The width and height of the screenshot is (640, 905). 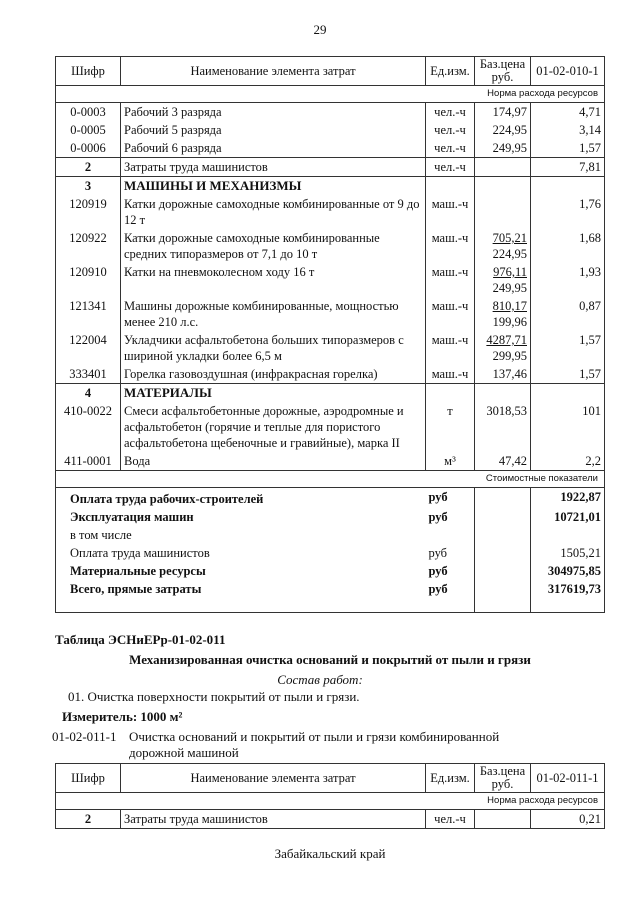 What do you see at coordinates (88, 148) in the screenshot?
I see `row-code: 0-0006` at bounding box center [88, 148].